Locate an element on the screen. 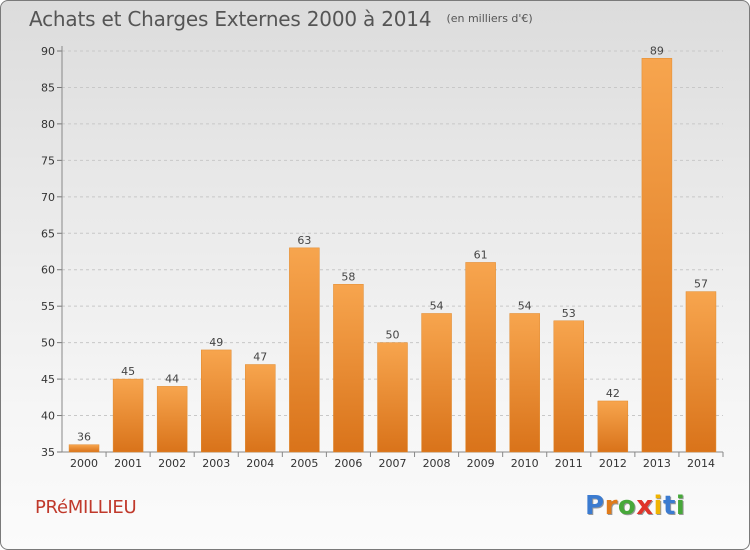 The image size is (750, 550). logo-letter: t is located at coordinates (669, 506).